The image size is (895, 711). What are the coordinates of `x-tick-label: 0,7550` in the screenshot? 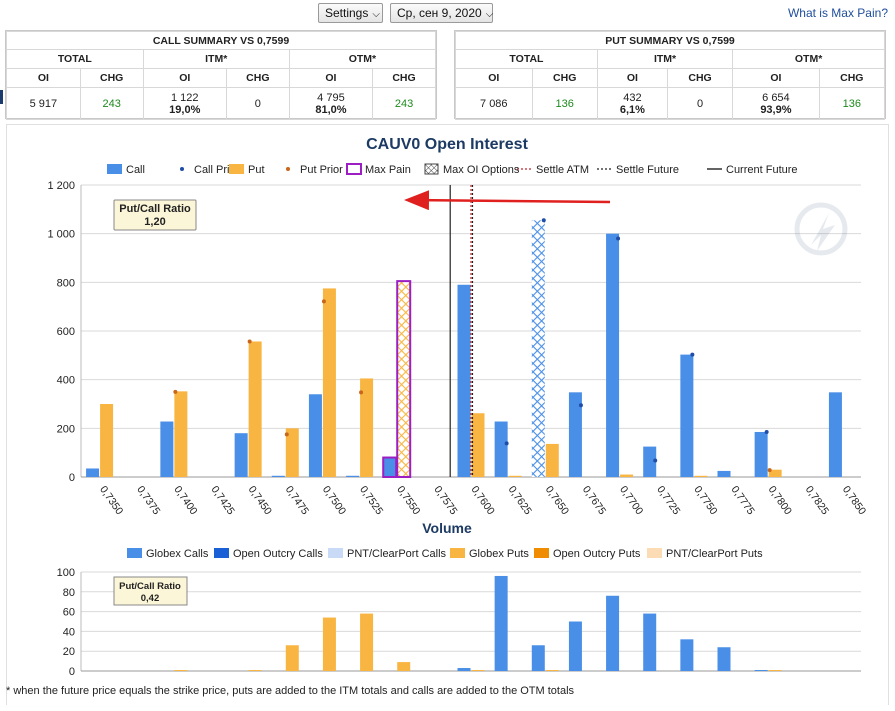 It's located at (408, 500).